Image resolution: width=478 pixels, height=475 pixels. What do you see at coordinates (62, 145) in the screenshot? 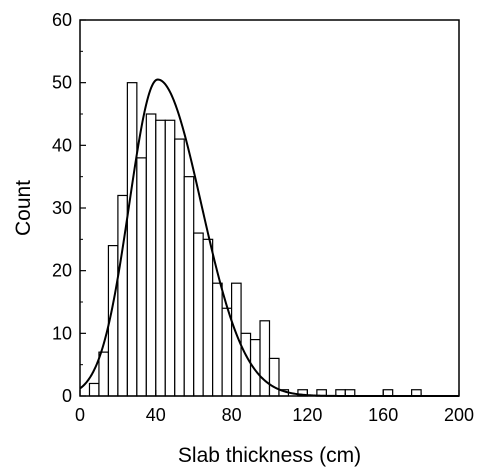
I see `y-tick-label: 40` at bounding box center [62, 145].